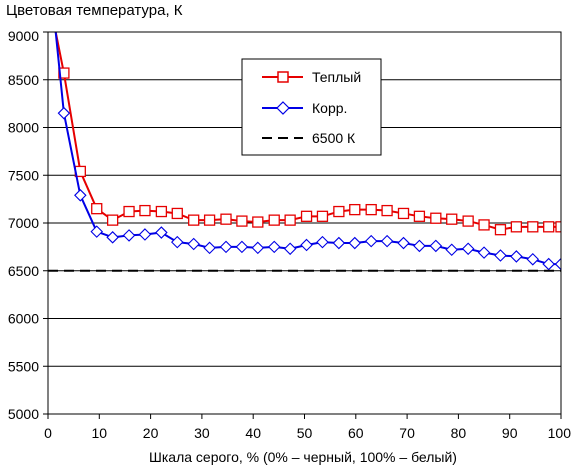  What do you see at coordinates (407, 433) in the screenshot?
I see `x-tick-label: 70` at bounding box center [407, 433].